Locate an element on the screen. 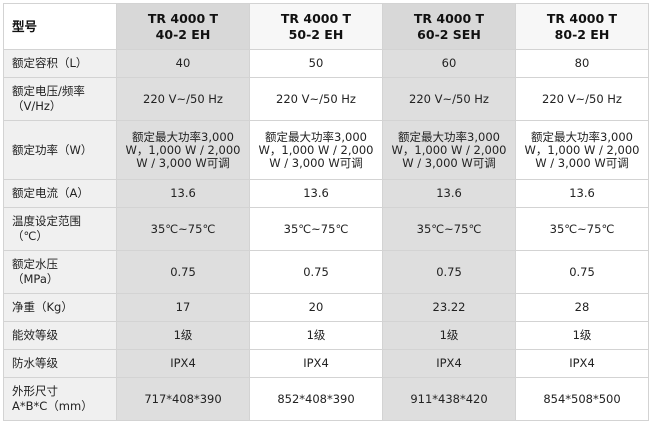 This screenshot has height=424, width=653. cell-value: 23.22 is located at coordinates (449, 307).